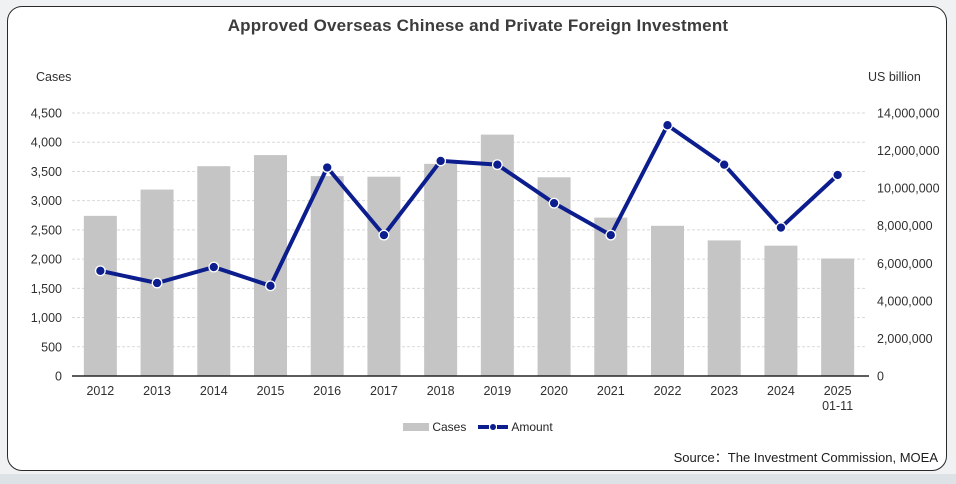 This screenshot has height=484, width=956. What do you see at coordinates (838, 317) in the screenshot?
I see `bar-2025` at bounding box center [838, 317].